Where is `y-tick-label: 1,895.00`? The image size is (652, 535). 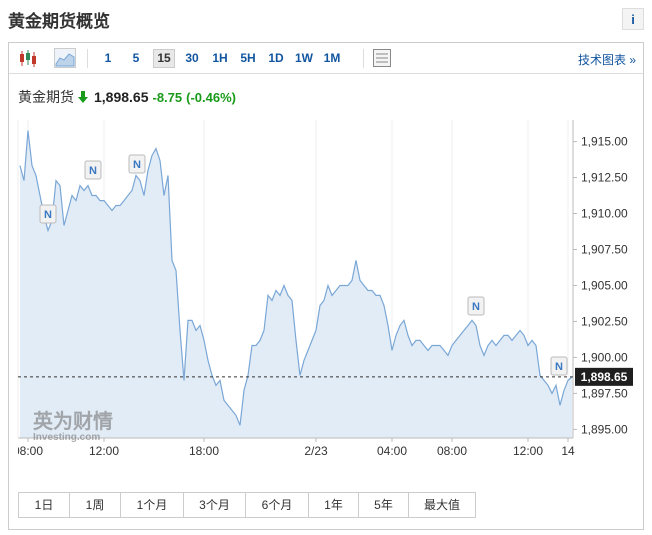
y-tick-label: 1,895.00 is located at coordinates (604, 429).